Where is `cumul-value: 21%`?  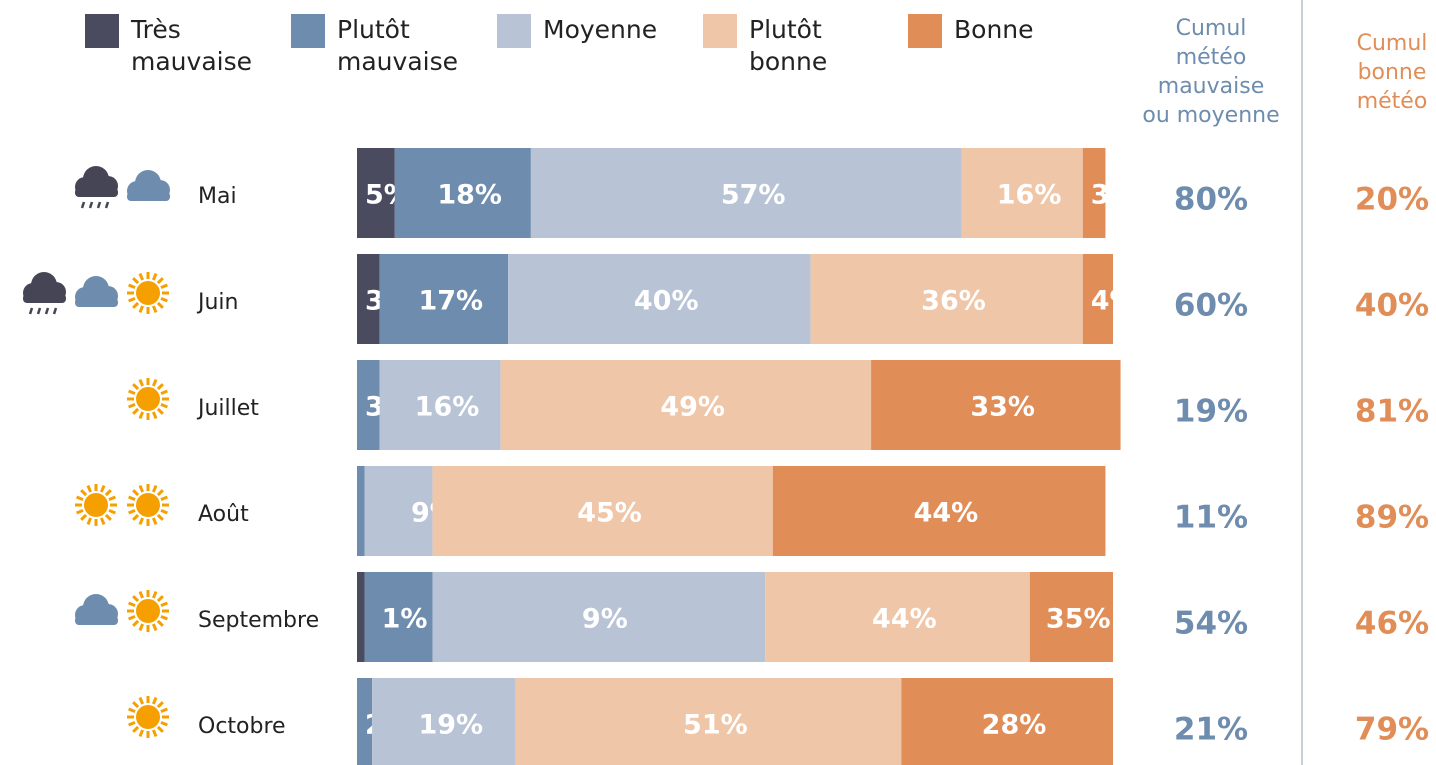 cumul-value: 21% is located at coordinates (1211, 730).